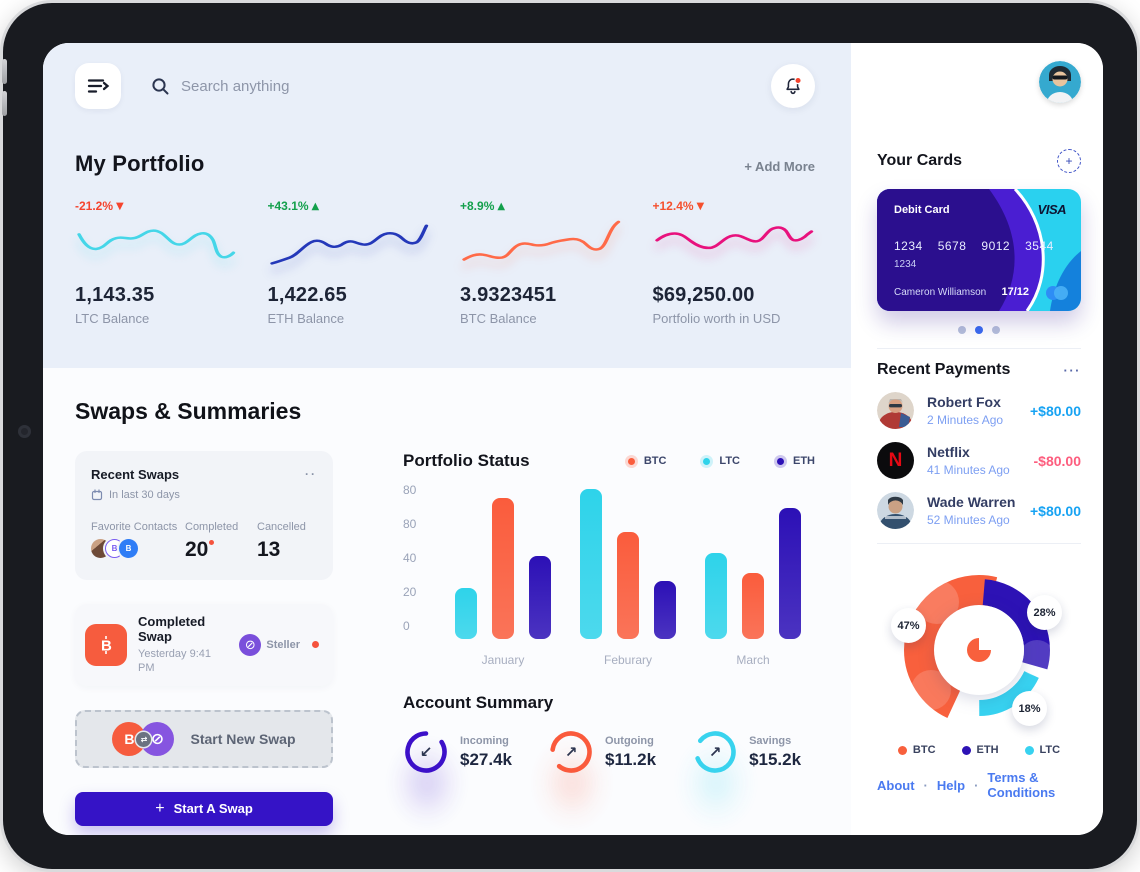  I want to click on cancelled-count: 13, so click(269, 549).